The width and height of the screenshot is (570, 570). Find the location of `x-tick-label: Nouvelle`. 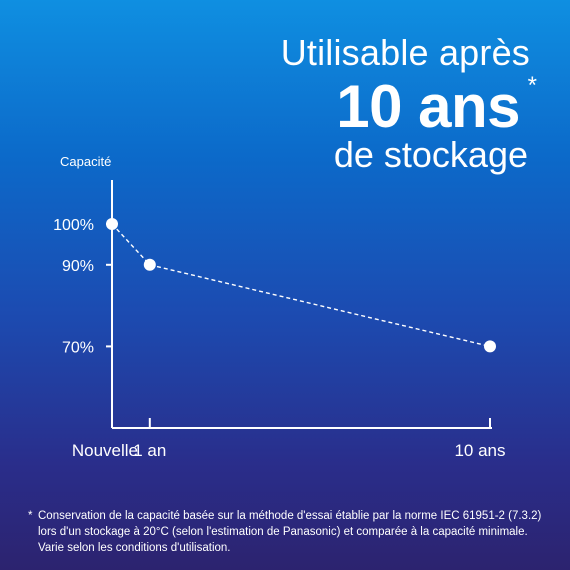

x-tick-label: Nouvelle is located at coordinates (105, 450).